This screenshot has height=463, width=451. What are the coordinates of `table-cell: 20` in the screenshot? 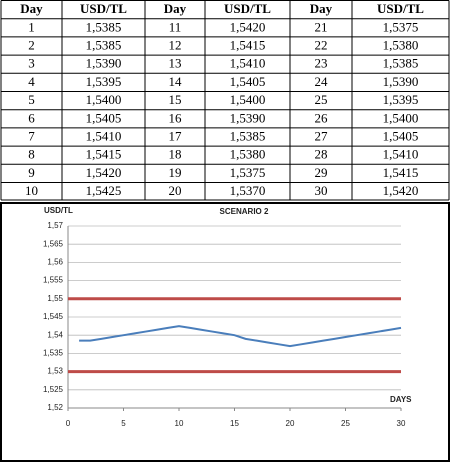 It's located at (175, 190).